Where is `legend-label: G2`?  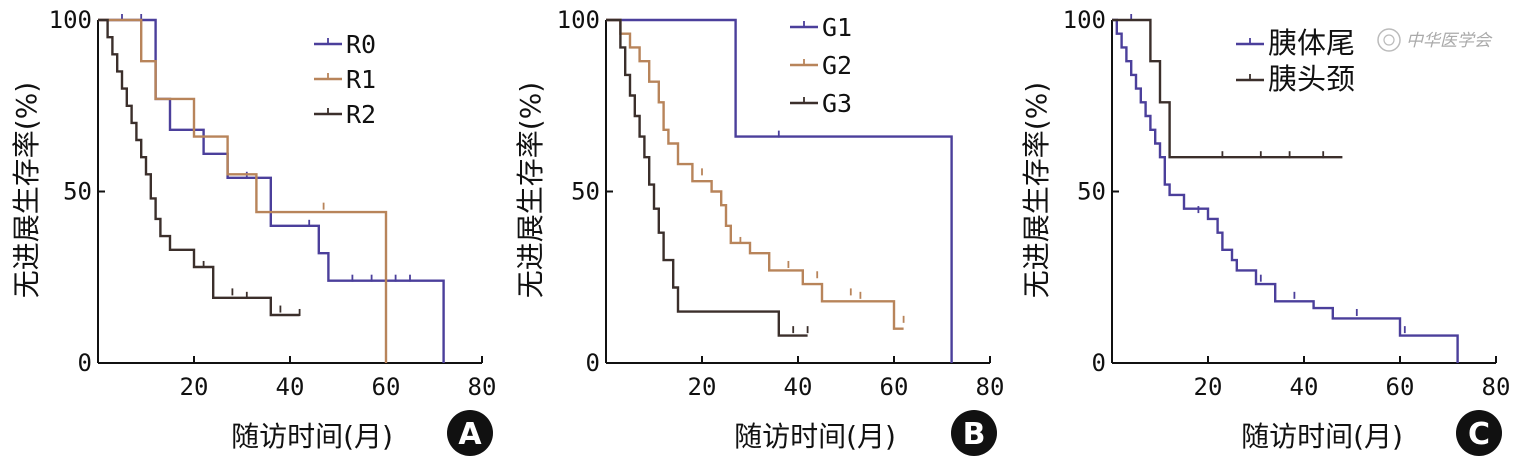
legend-label: G2 is located at coordinates (837, 65).